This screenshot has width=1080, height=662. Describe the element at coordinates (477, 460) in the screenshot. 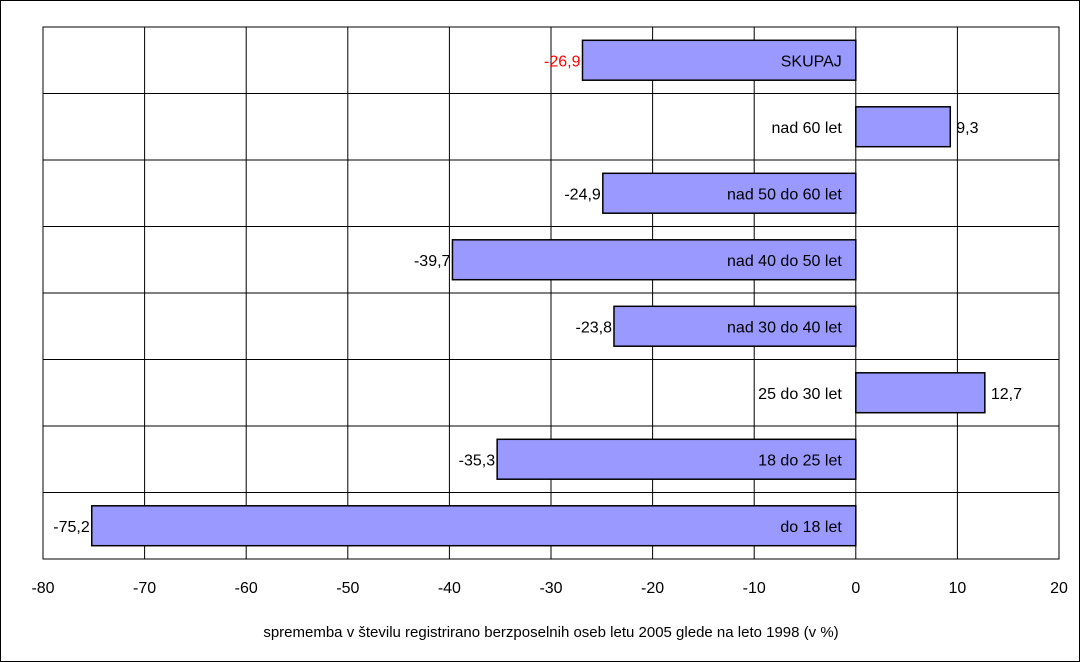

I see `value-label: -35,3` at that location.